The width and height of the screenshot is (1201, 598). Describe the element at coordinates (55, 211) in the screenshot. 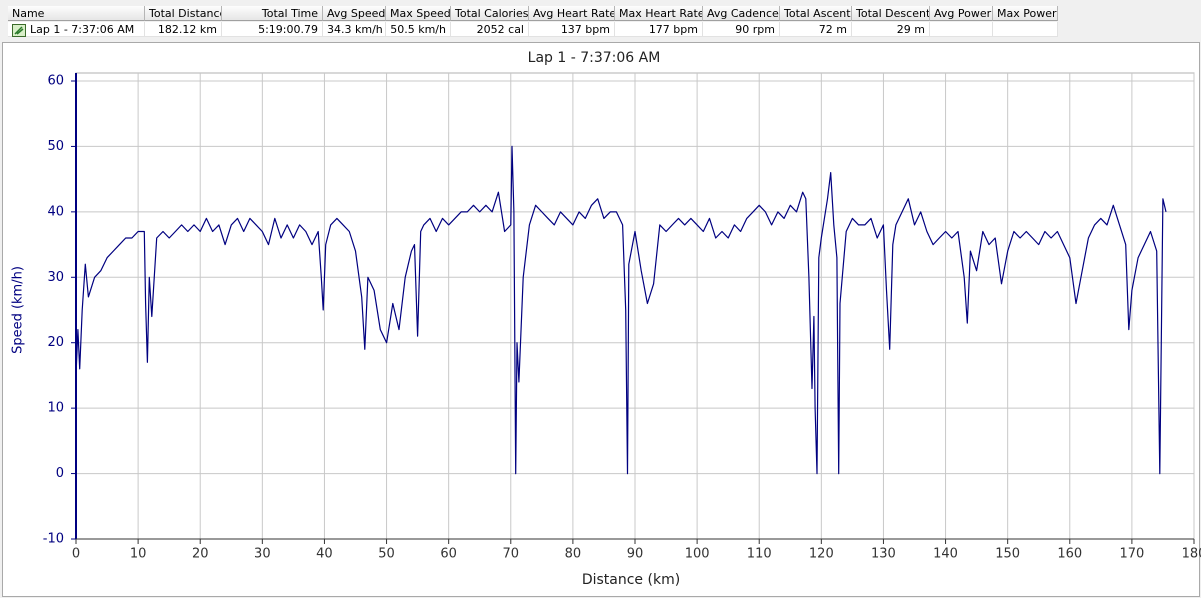

I see `y-tick-label: 40` at that location.